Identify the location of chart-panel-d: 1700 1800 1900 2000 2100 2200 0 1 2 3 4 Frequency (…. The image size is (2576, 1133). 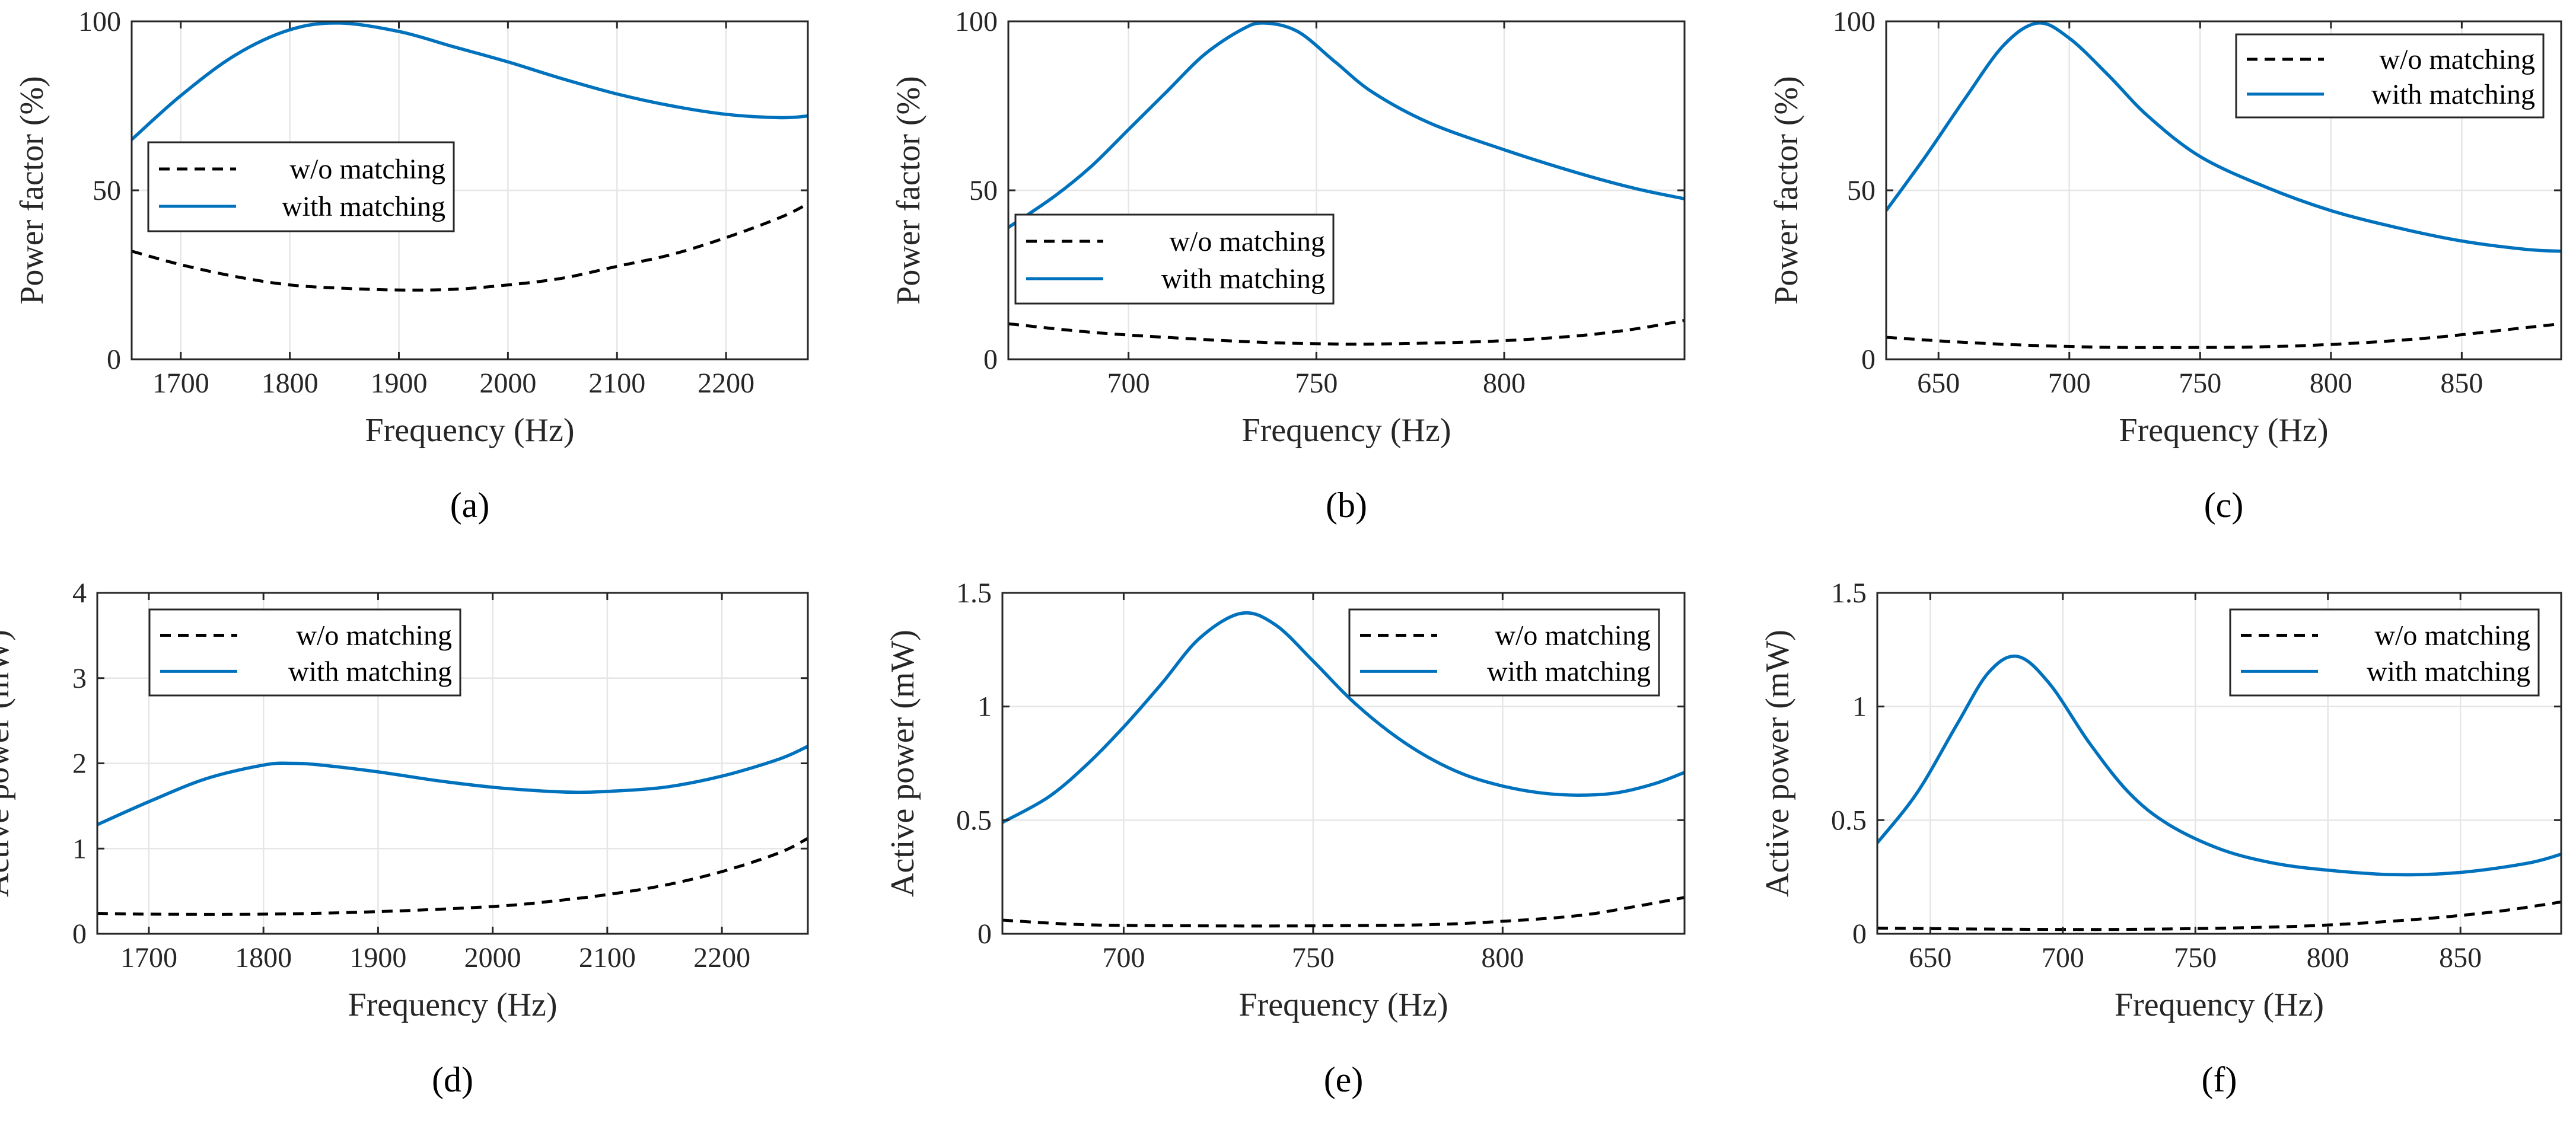
(404, 838).